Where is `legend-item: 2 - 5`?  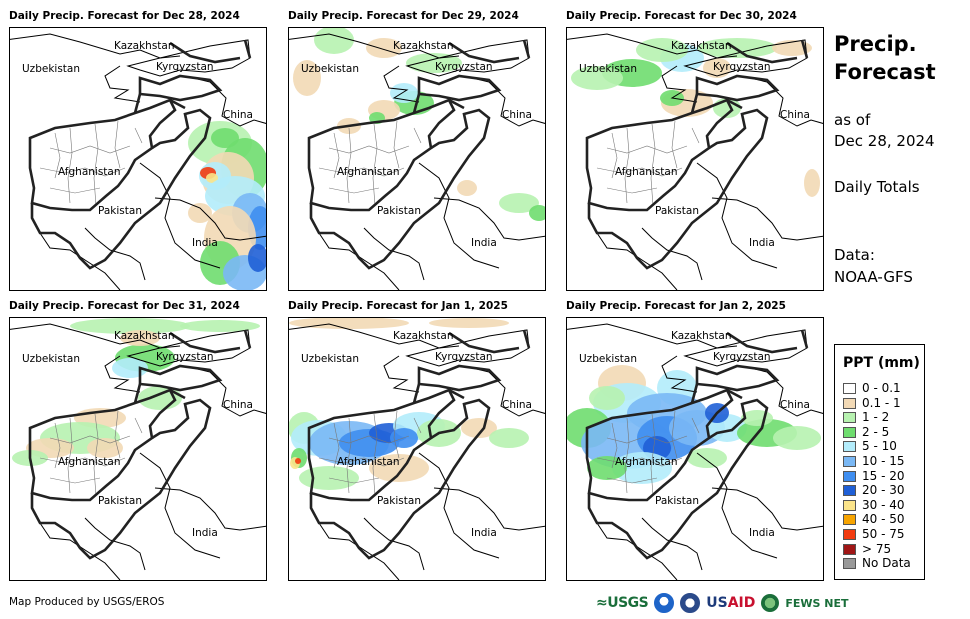 legend-item: 2 - 5 is located at coordinates (866, 432).